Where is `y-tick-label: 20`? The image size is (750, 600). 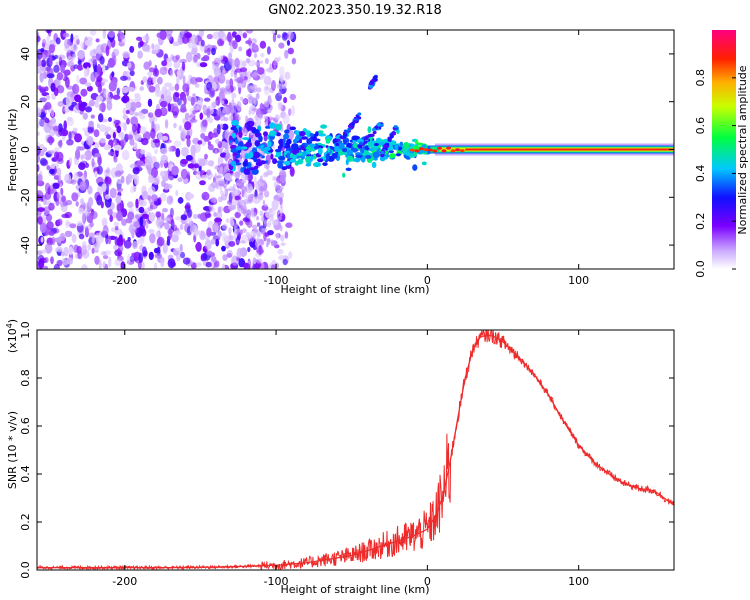 y-tick-label: 20 is located at coordinates (25, 102).